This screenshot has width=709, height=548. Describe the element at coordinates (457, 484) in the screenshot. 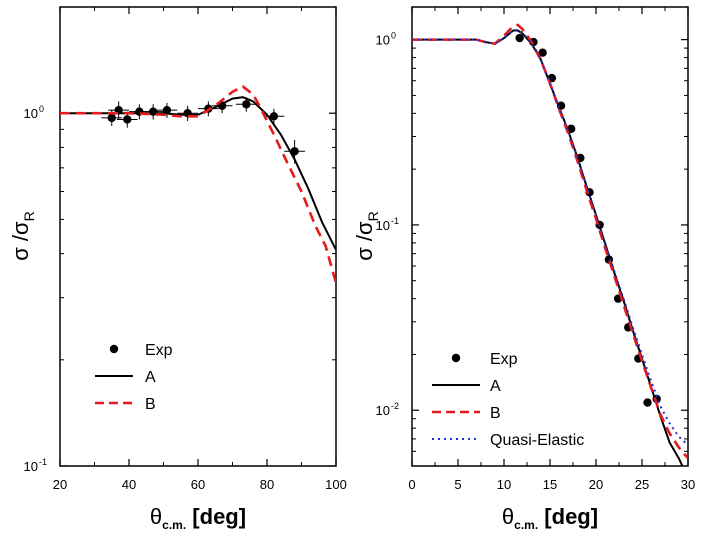

I see `x-tick-label: 5` at that location.